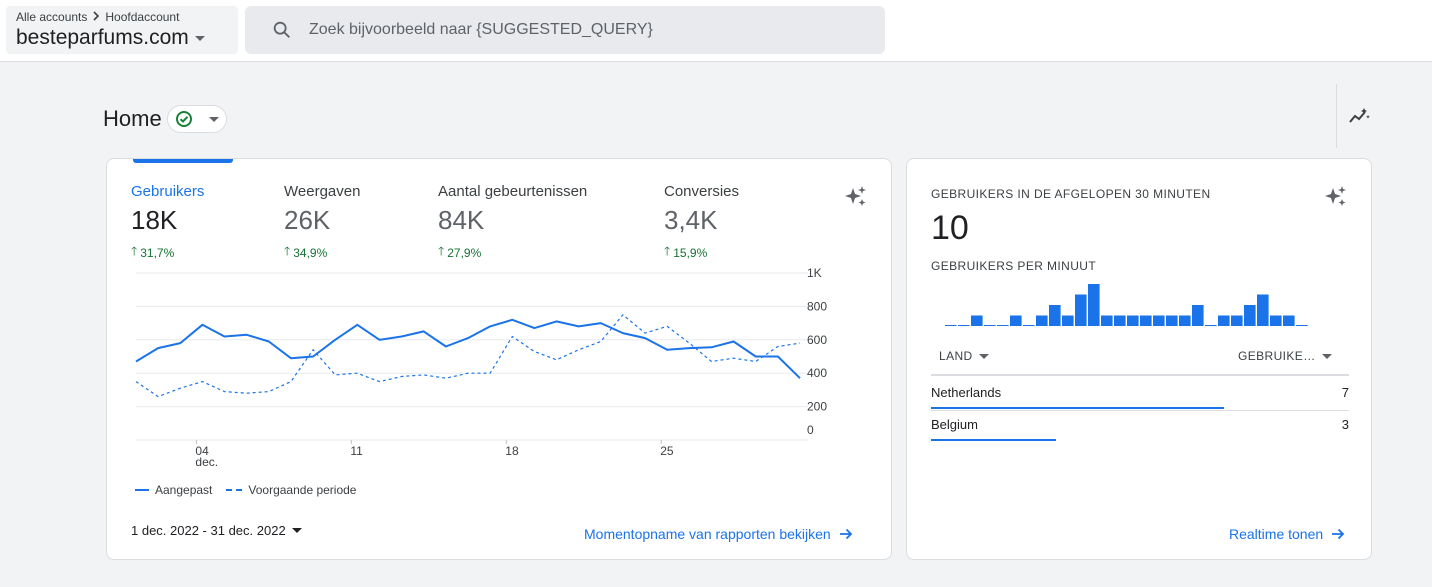  Describe the element at coordinates (322, 191) in the screenshot. I see `metric-label: Weergaven` at that location.